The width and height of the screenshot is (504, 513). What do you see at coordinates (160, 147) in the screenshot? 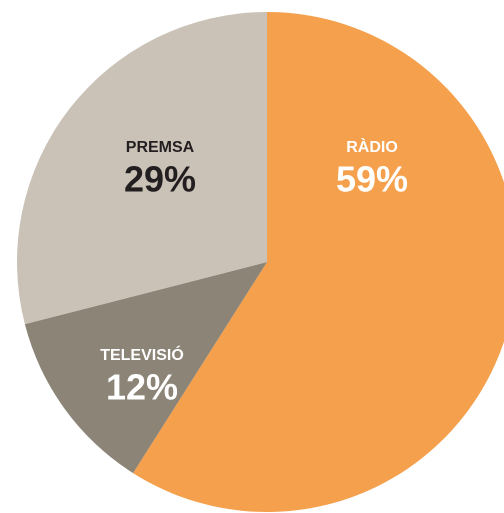
I see `slice-name: PREMSA` at bounding box center [160, 147].